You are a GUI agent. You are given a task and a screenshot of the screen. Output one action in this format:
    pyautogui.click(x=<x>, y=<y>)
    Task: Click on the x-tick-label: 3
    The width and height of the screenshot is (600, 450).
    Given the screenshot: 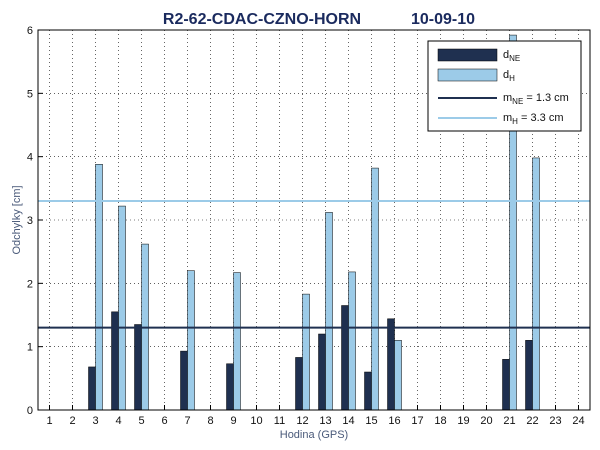 What is the action you would take?
    pyautogui.click(x=95, y=421)
    